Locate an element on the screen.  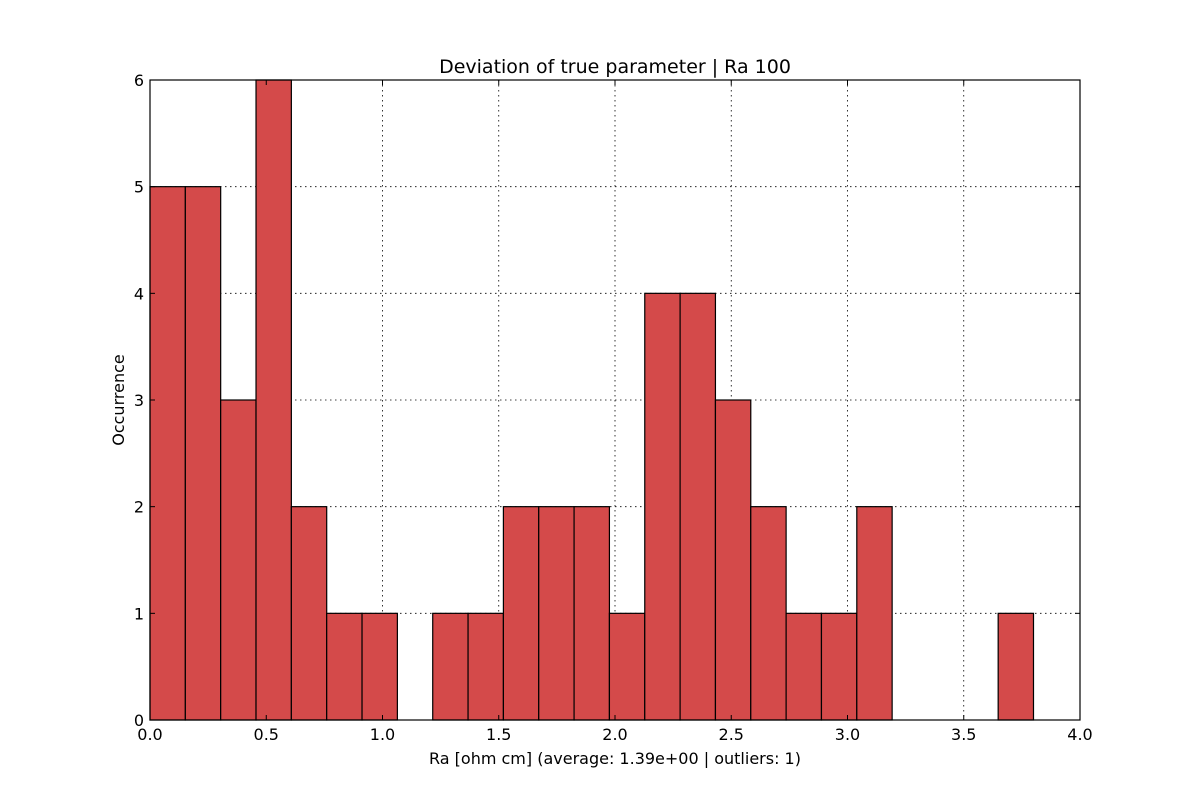
chart-title: Deviation of true parameter | Ra 100 is located at coordinates (615, 67).